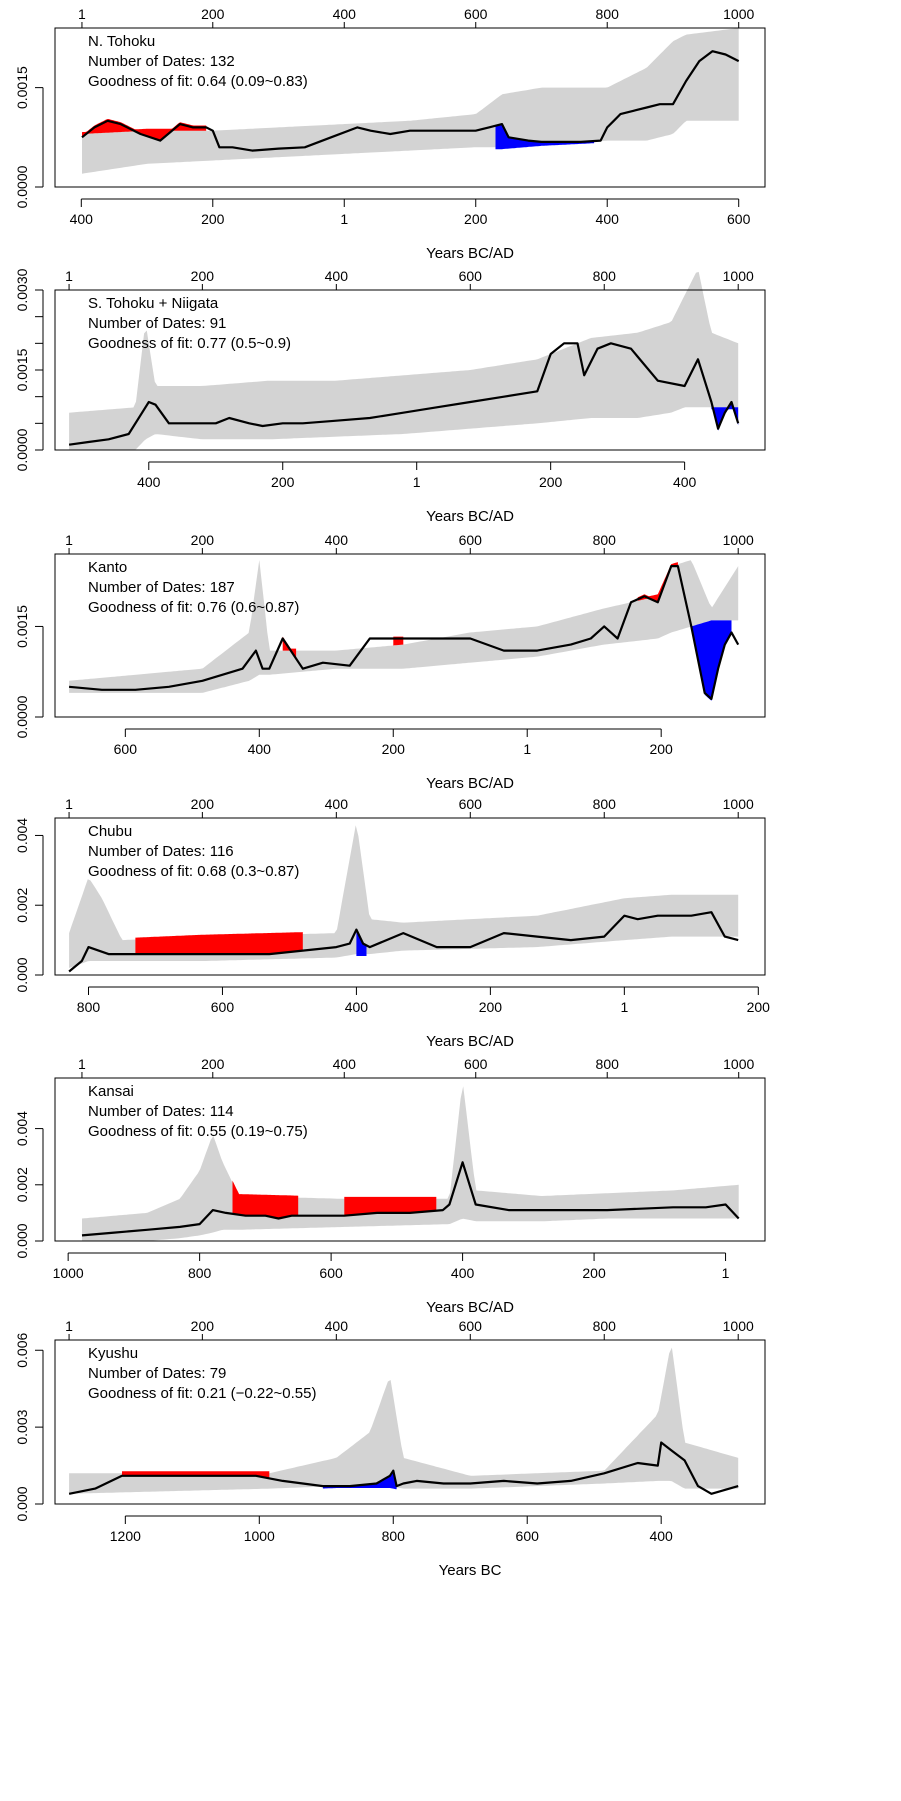 Image resolution: width=901 pixels, height=1801 pixels. Describe the element at coordinates (153, 303) in the screenshot. I see `region-name: S. Tohoku + Niigata` at that location.